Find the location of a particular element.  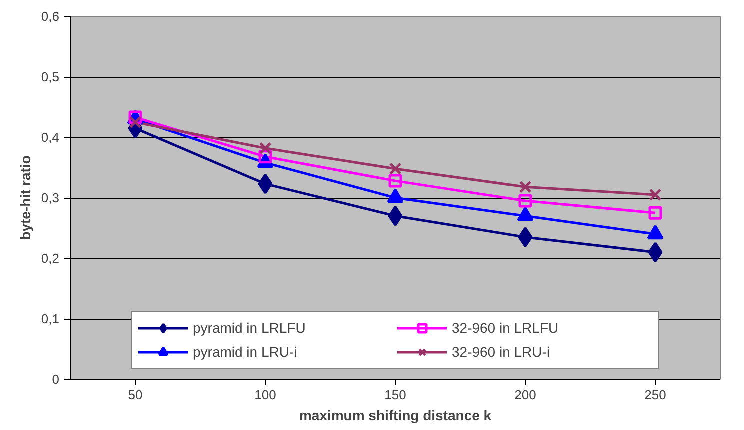

x-tick-label: 100 is located at coordinates (265, 395).